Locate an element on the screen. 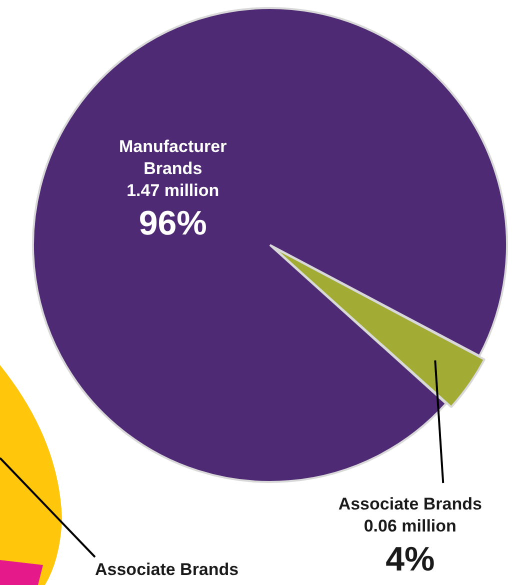 The height and width of the screenshot is (585, 528). data-label: 1.47 million is located at coordinates (173, 190).